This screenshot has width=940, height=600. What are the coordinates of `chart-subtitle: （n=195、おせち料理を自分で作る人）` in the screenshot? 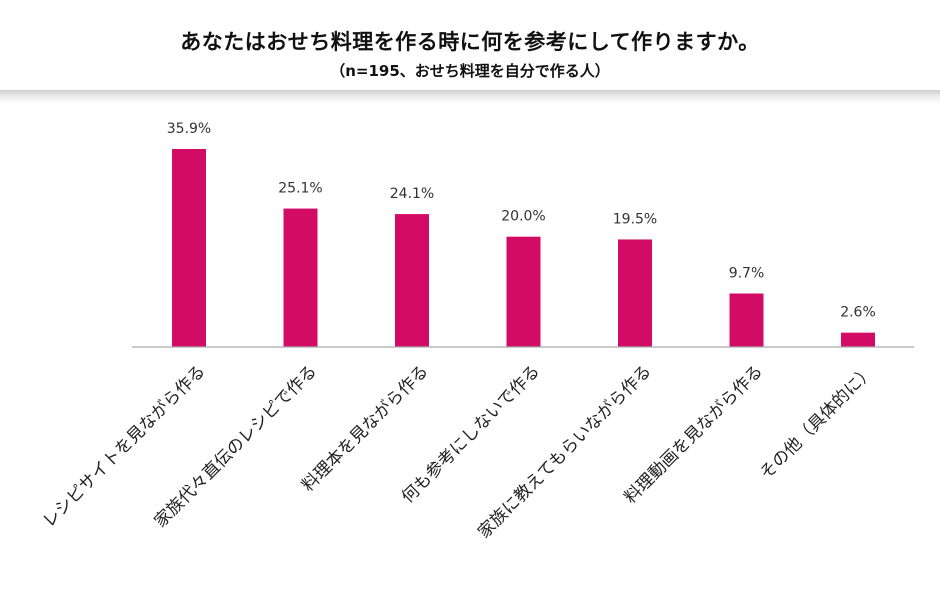 It's located at (470, 71).